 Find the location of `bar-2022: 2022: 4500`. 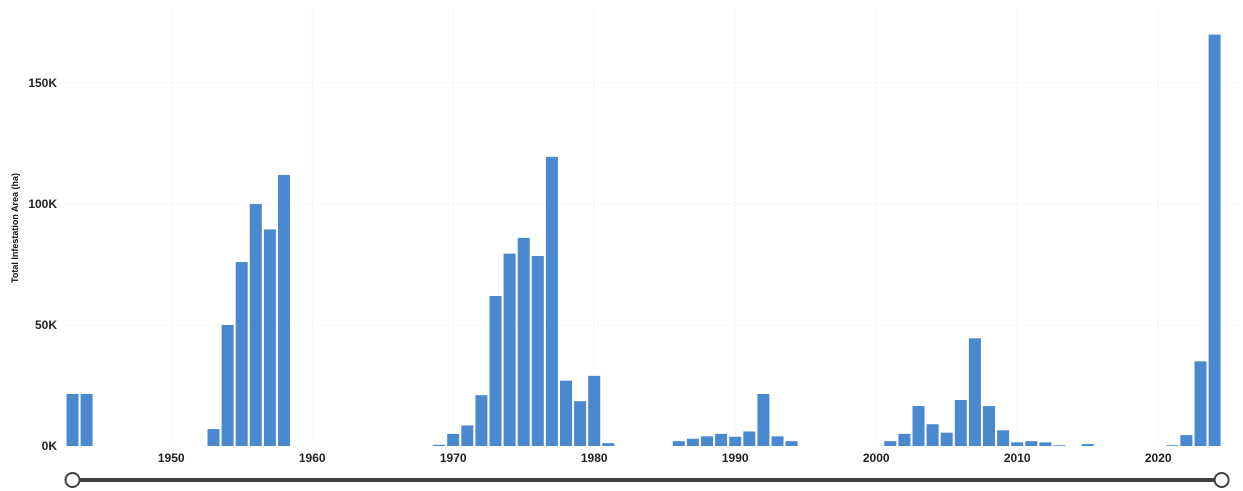

bar-2022: 2022: 4500 is located at coordinates (1186, 440).